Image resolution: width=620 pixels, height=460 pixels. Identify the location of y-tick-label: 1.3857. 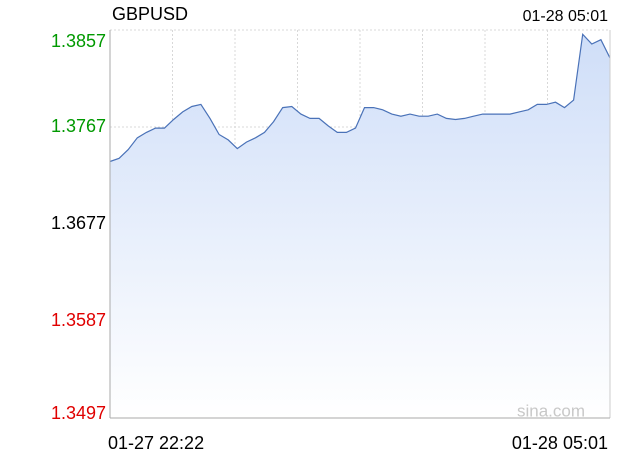
(78, 41).